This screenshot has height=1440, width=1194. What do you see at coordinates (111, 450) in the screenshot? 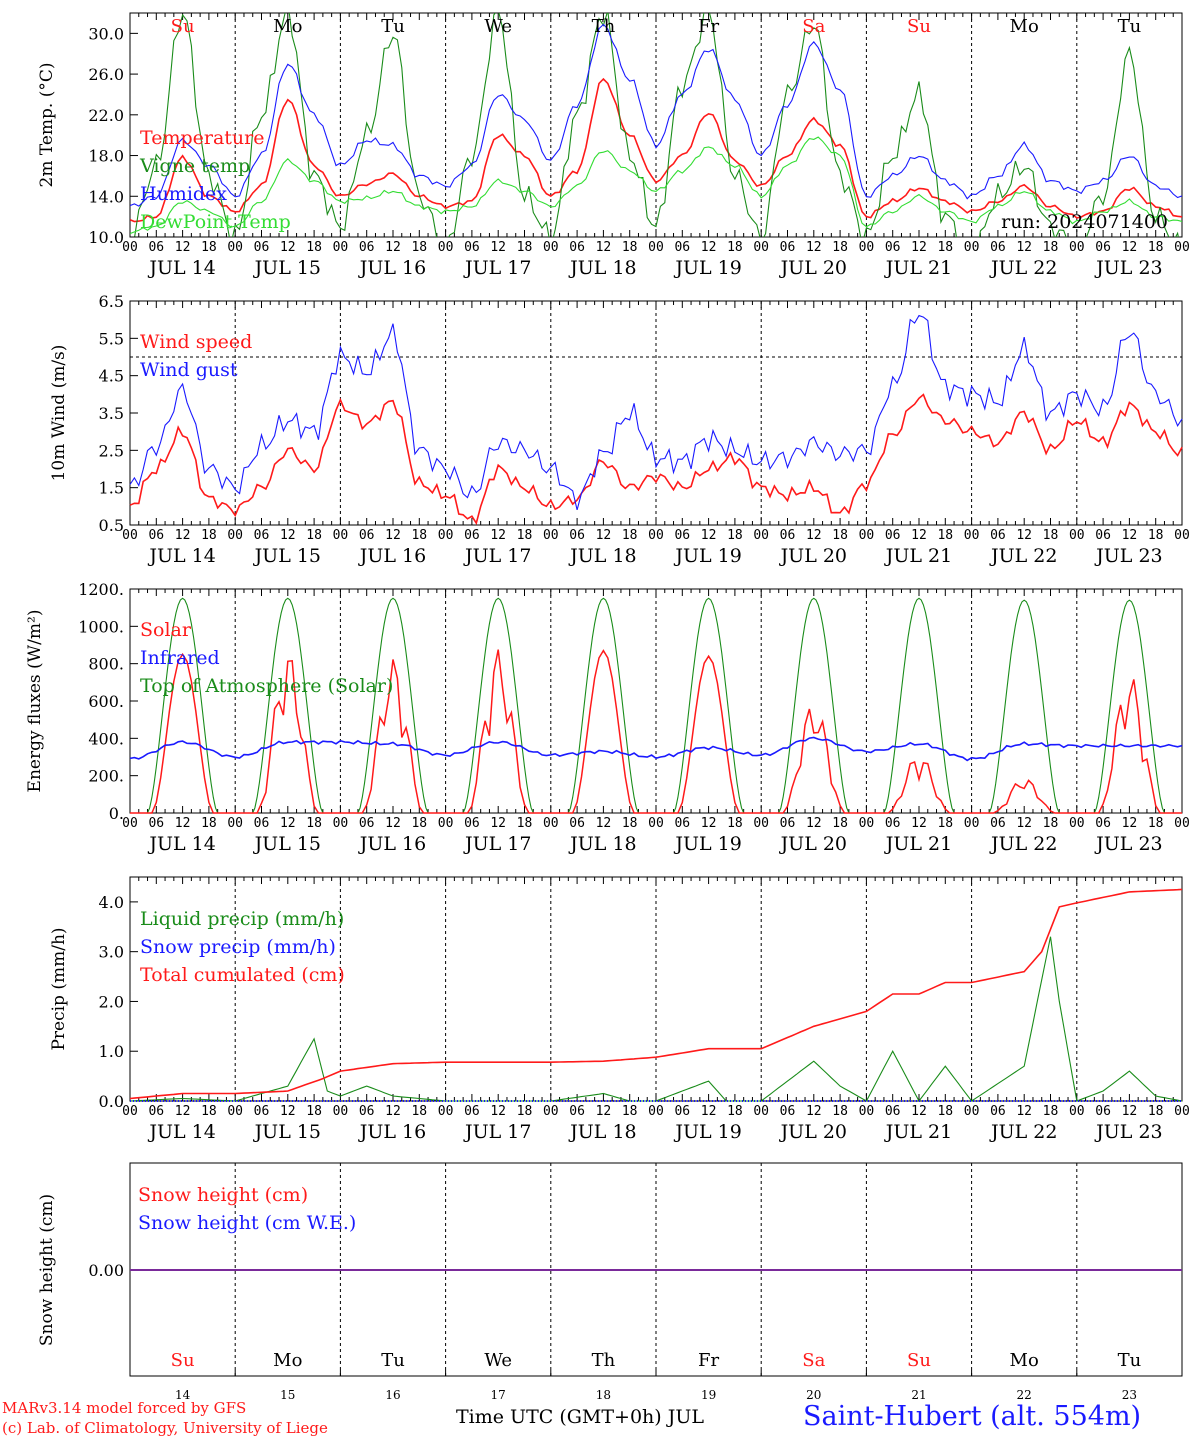
I see `y-tick-label: 2.5` at bounding box center [111, 450].